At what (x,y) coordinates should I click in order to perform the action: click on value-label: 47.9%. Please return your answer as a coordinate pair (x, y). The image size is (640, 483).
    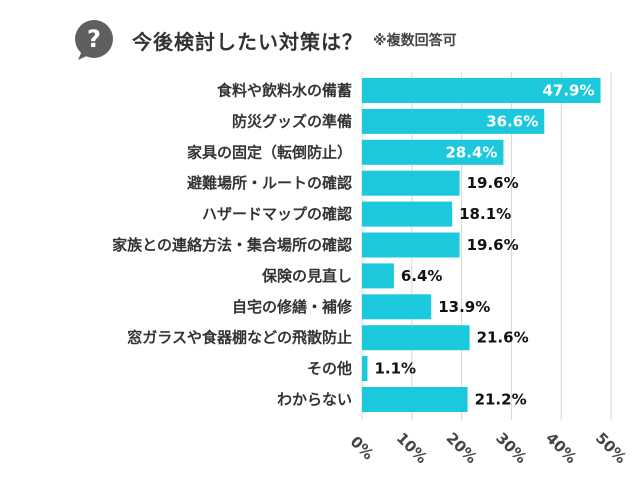
    Looking at the image, I should click on (568, 91).